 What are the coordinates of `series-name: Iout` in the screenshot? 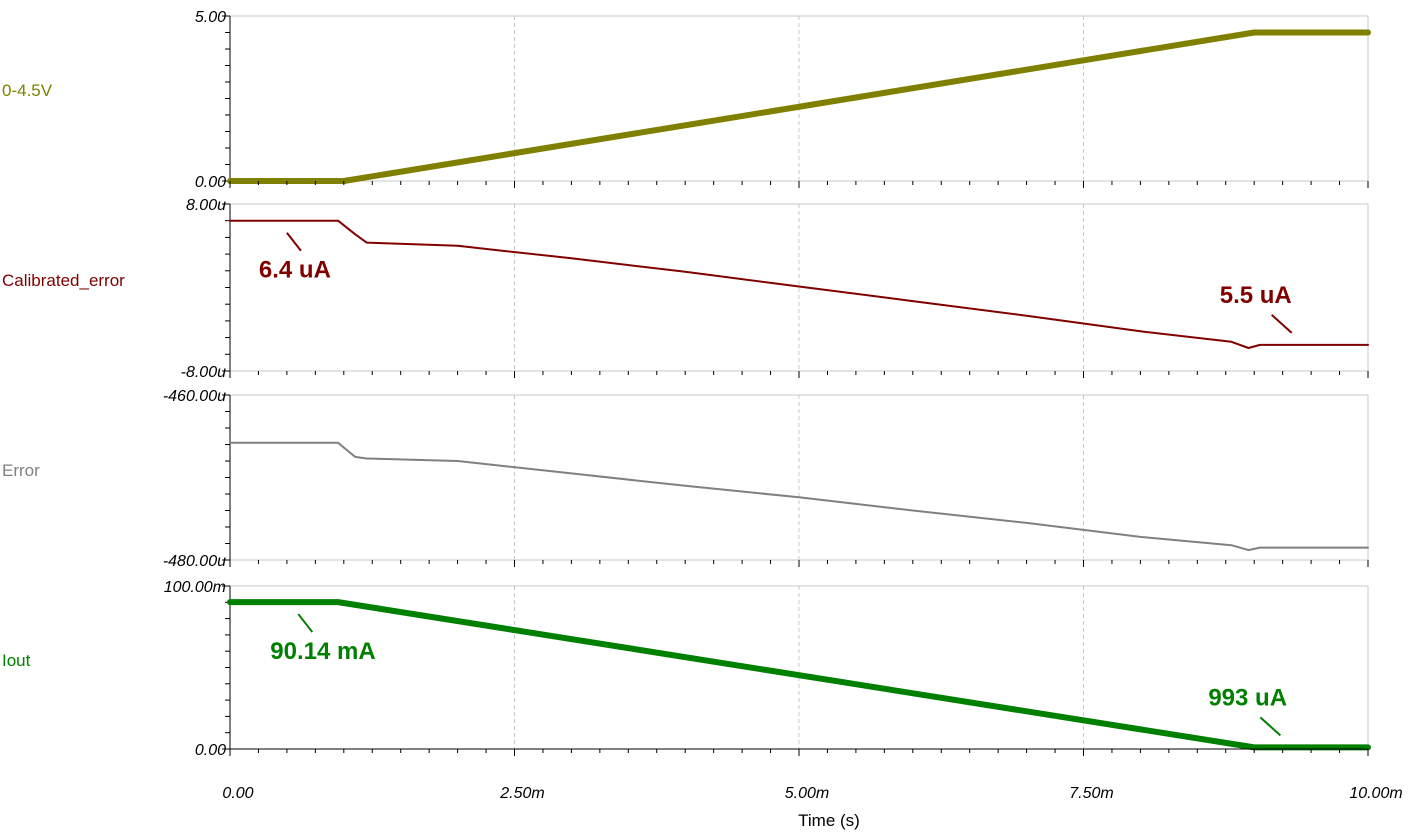 It's located at (16, 660).